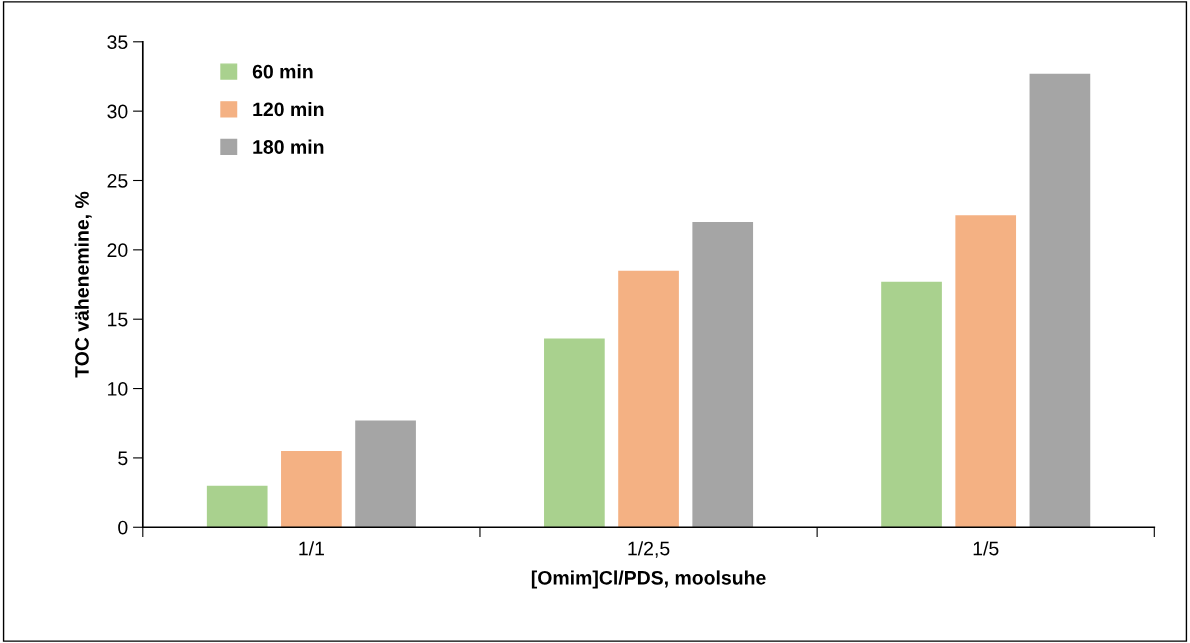 The image size is (1190, 643). Describe the element at coordinates (986, 548) in the screenshot. I see `x-tick-label: 1/5` at that location.